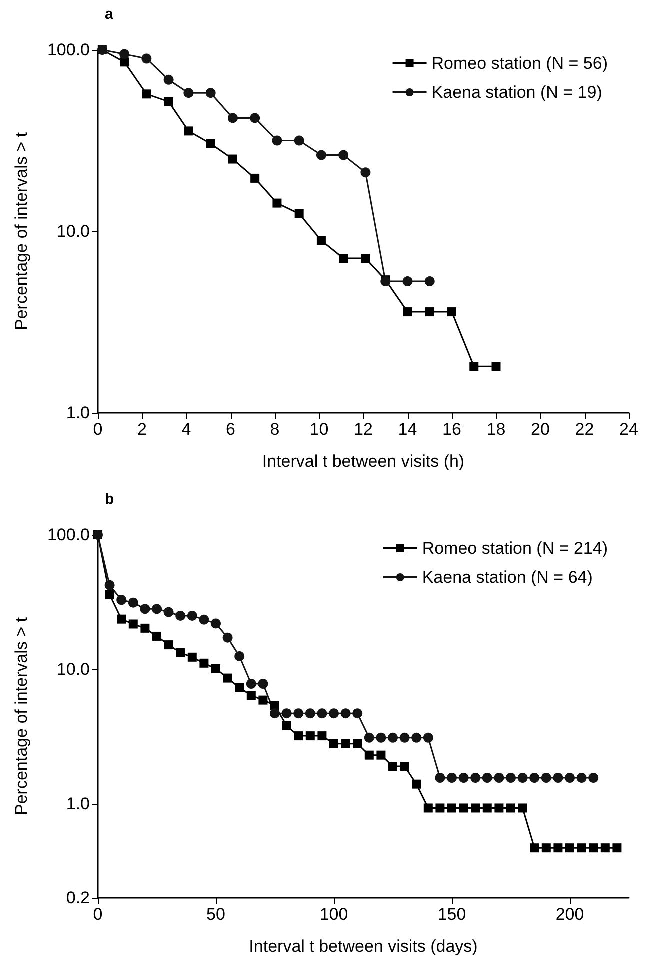 The height and width of the screenshot is (971, 653). What do you see at coordinates (363, 461) in the screenshot?
I see `x-axis-title: Interval t between visits (h)` at bounding box center [363, 461].